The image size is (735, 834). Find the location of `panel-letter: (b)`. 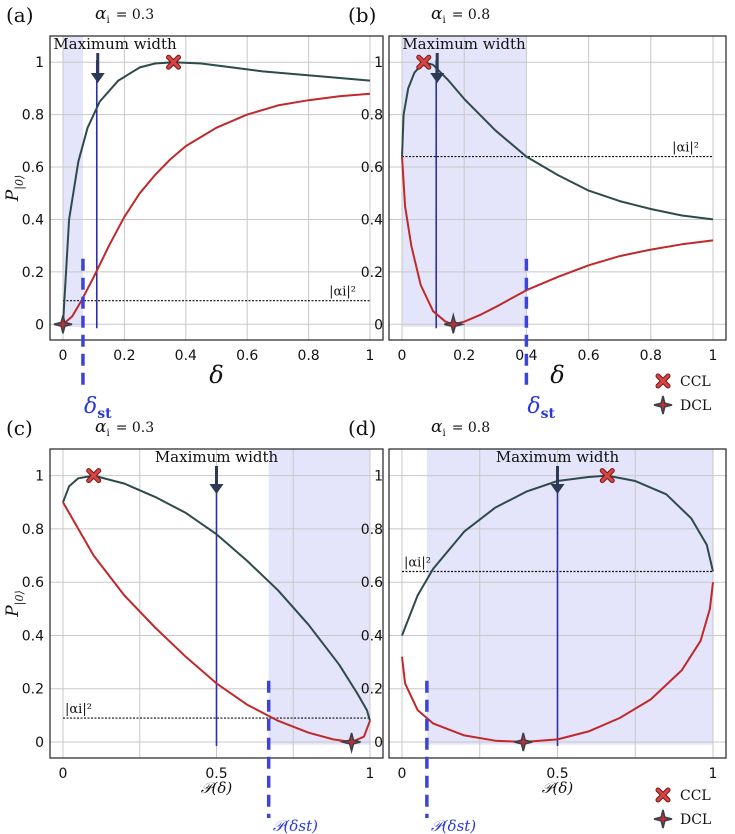

panel-letter: (b) is located at coordinates (362, 15).